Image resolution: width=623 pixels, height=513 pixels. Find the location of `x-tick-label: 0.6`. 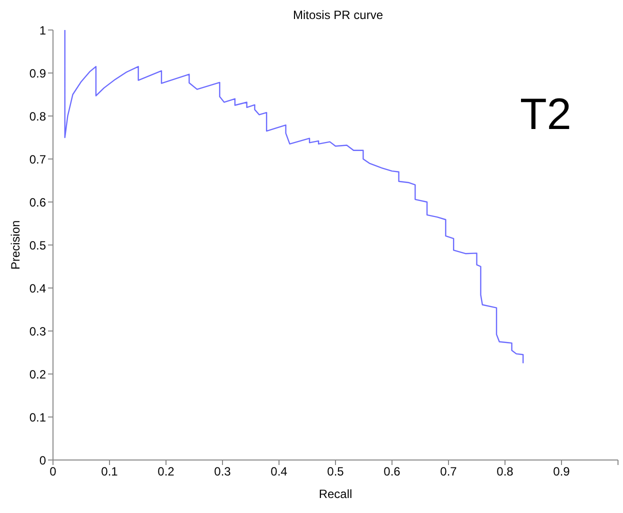

x-tick-label: 0.6 is located at coordinates (392, 471).